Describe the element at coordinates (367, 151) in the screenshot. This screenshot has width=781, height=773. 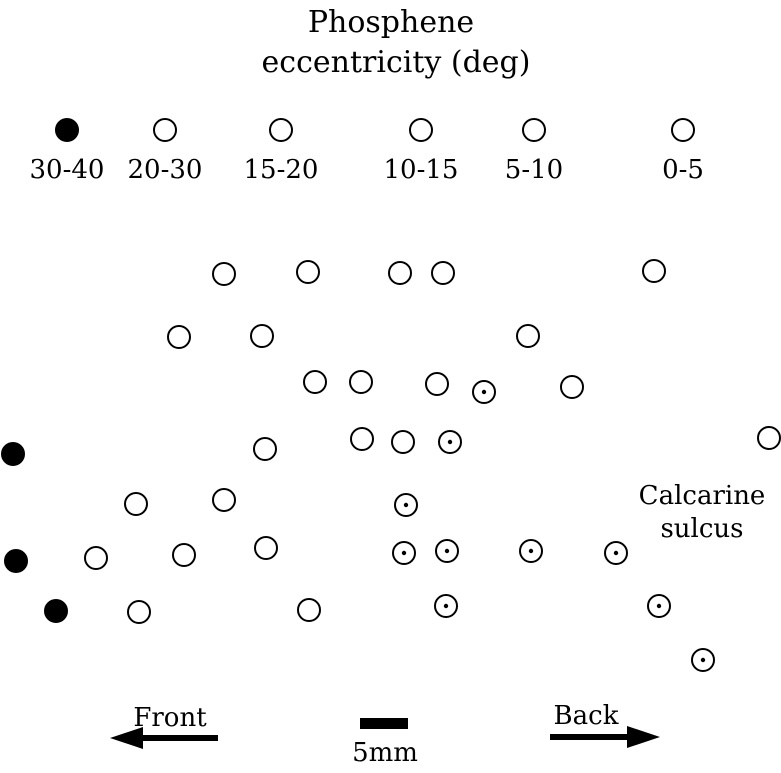
I see `legend: 30-40 20-30 15-20 10-15 5-10 0-5` at that location.